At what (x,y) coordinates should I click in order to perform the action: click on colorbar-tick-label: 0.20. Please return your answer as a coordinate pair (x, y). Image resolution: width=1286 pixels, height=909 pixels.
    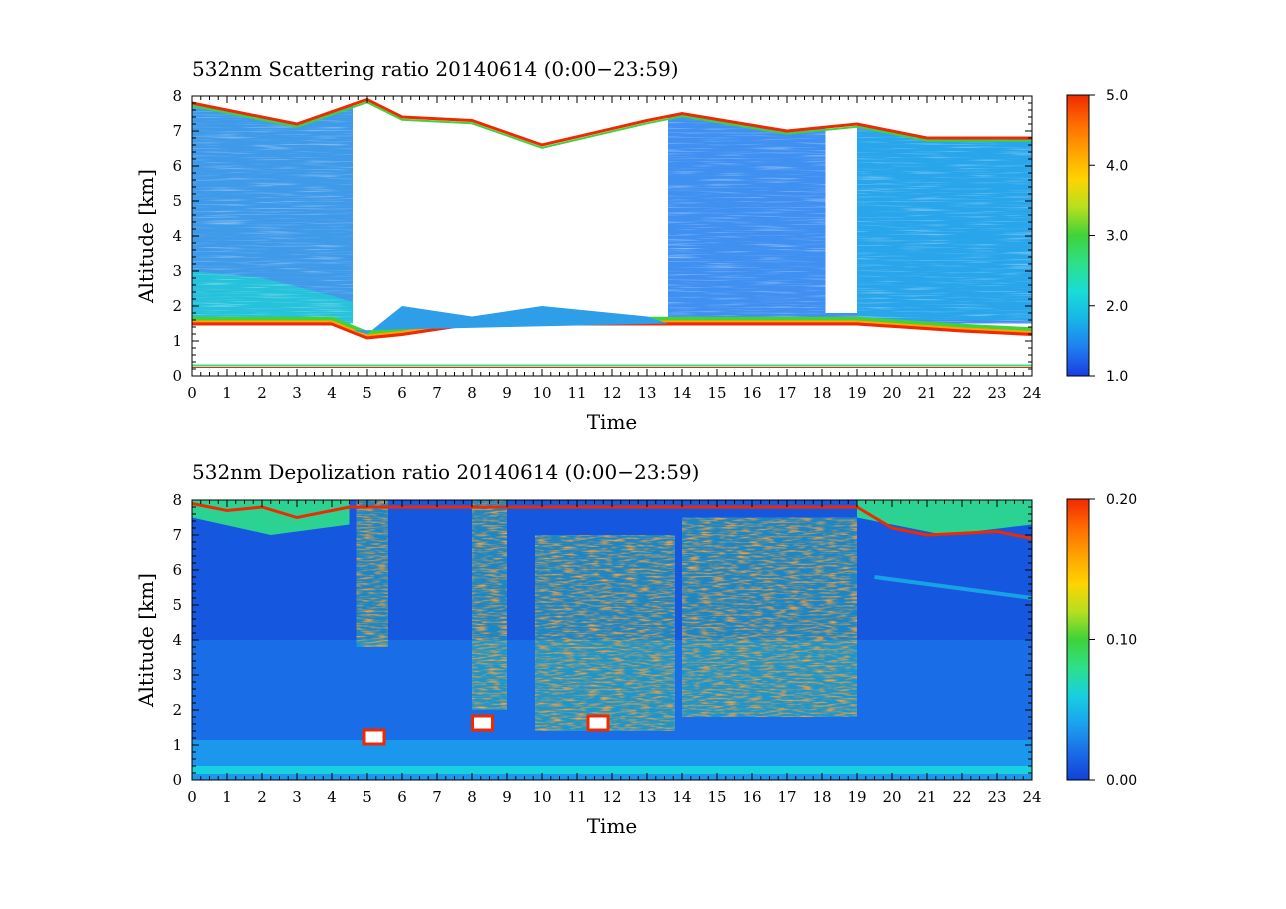
    Looking at the image, I should click on (1121, 500).